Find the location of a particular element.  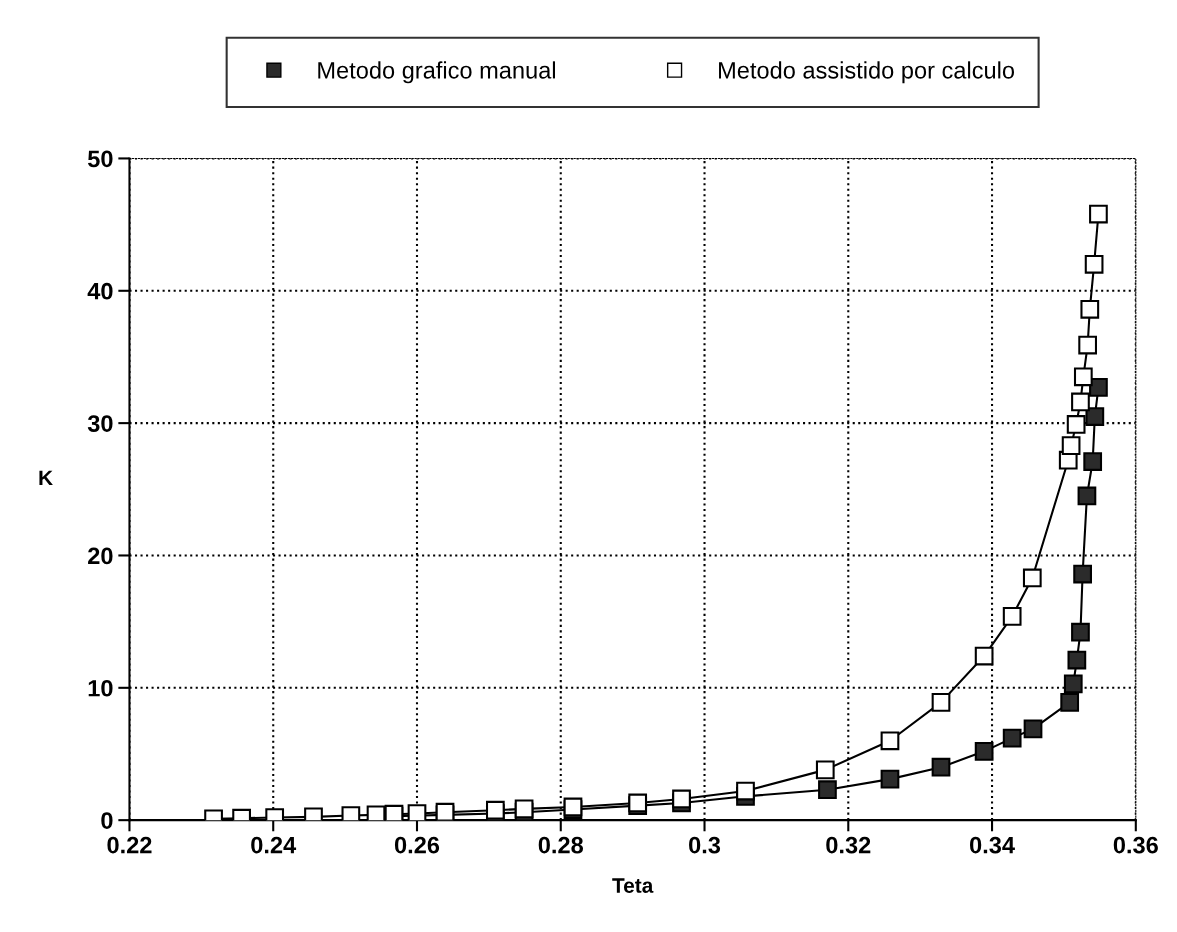

x-tick-label: 0.26 is located at coordinates (417, 845).